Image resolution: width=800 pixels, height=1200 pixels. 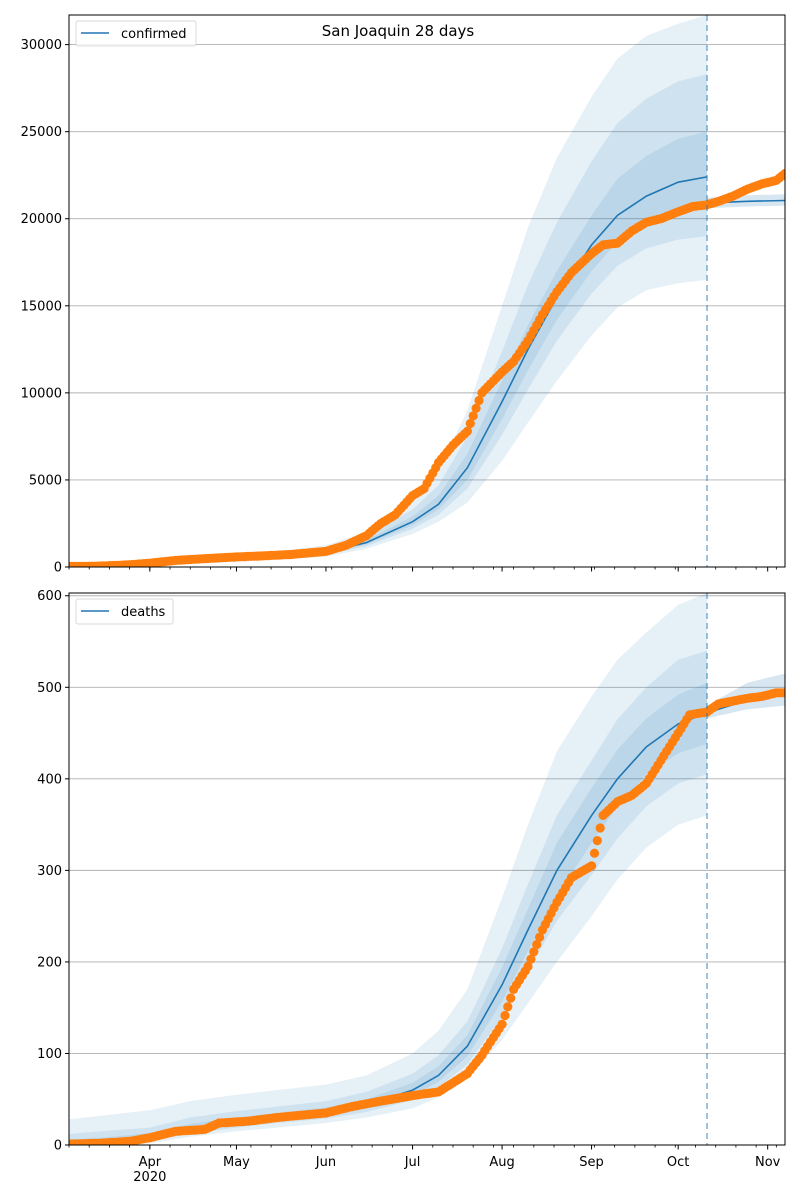 I want to click on y-tick-label: 400, so click(x=49, y=779).